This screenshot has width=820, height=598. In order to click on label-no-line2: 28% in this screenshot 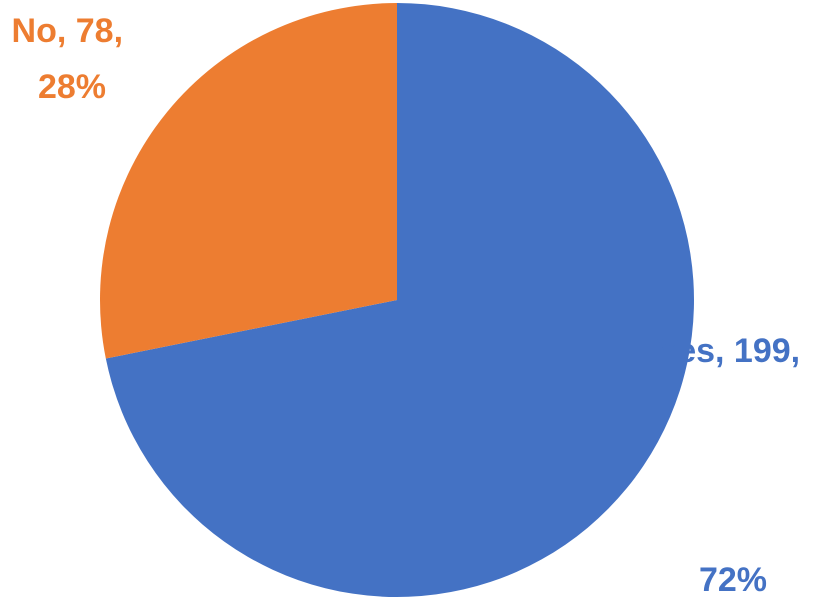, I will do `click(72, 87)`.